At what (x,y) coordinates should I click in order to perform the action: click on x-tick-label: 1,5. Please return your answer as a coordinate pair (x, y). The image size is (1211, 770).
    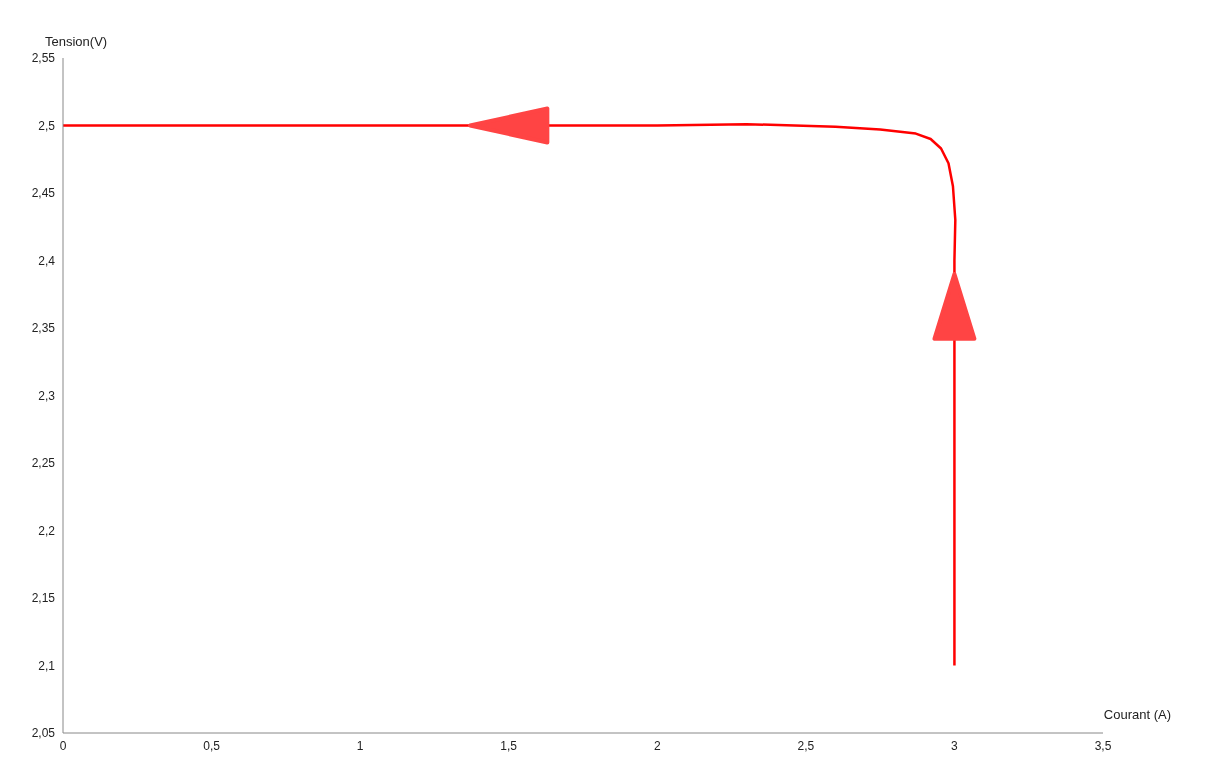
    Looking at the image, I should click on (509, 745).